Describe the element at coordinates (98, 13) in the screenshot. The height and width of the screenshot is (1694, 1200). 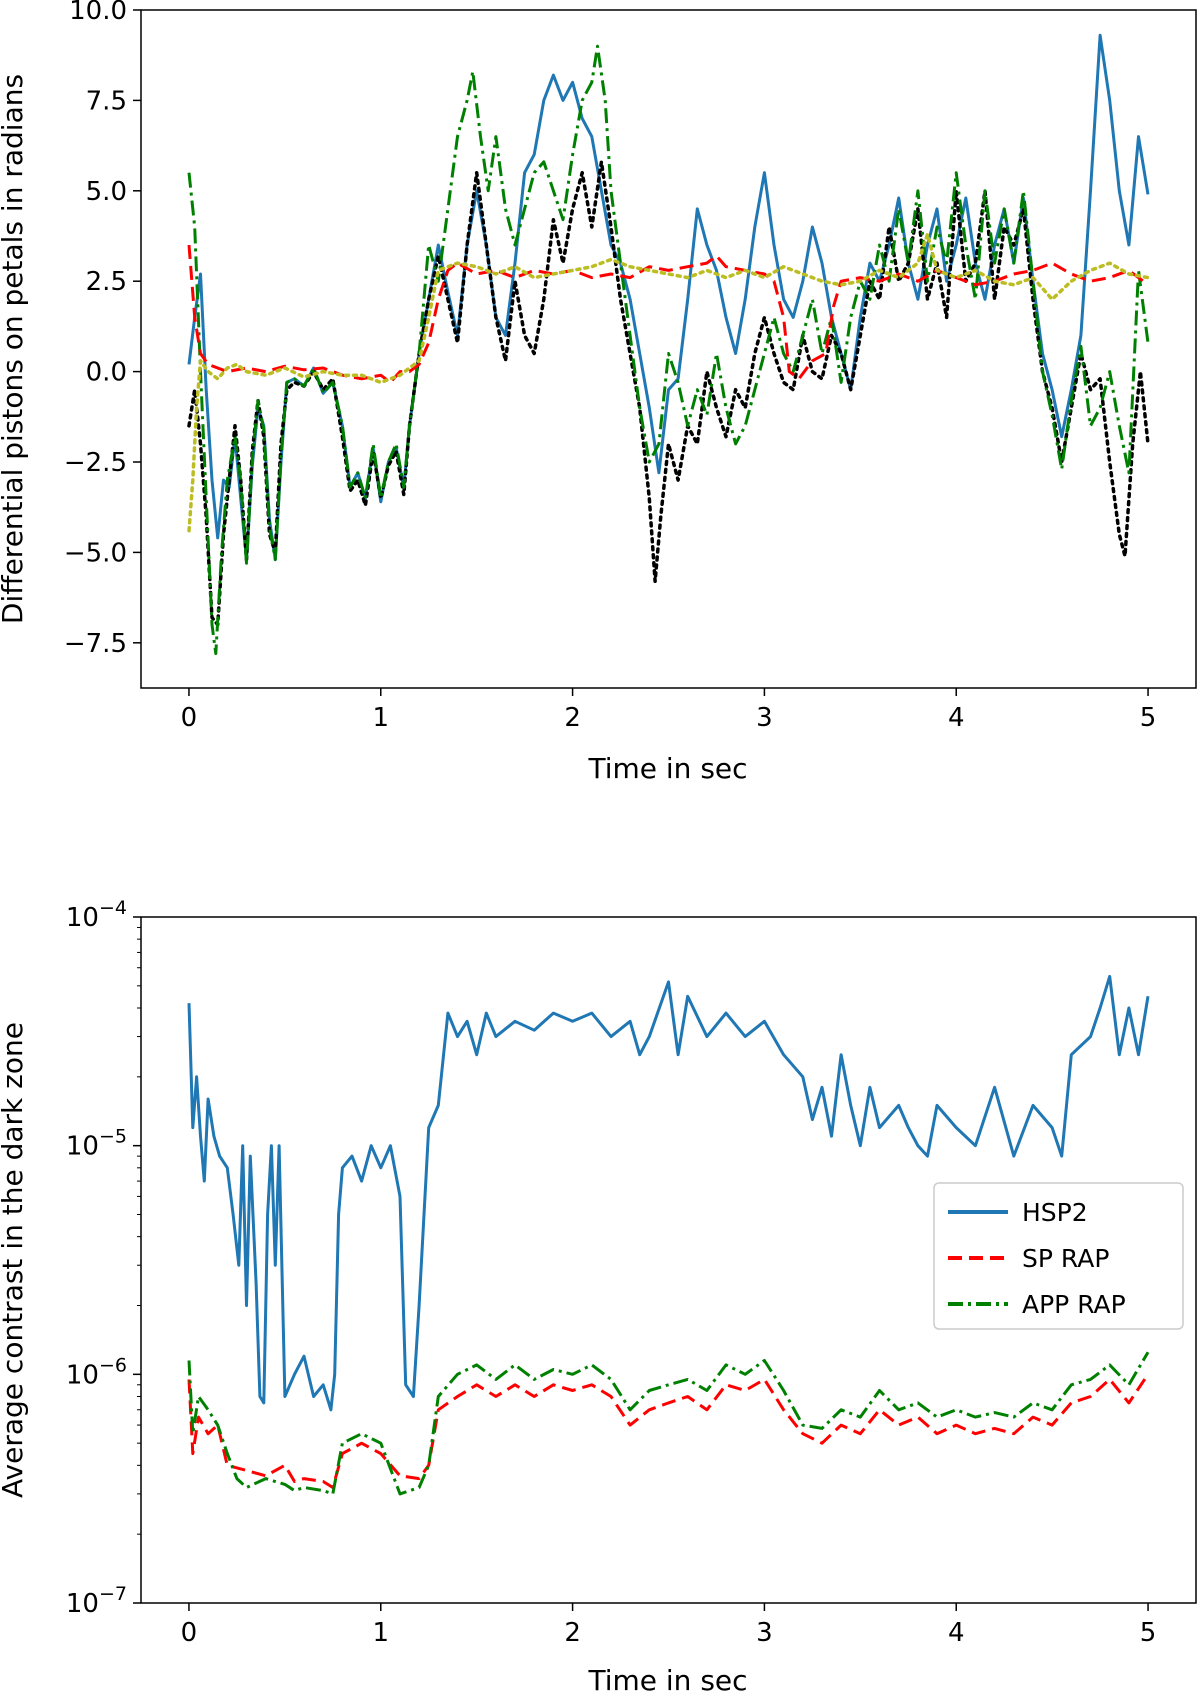
I see `piston-y-tick-label: 10.0` at that location.